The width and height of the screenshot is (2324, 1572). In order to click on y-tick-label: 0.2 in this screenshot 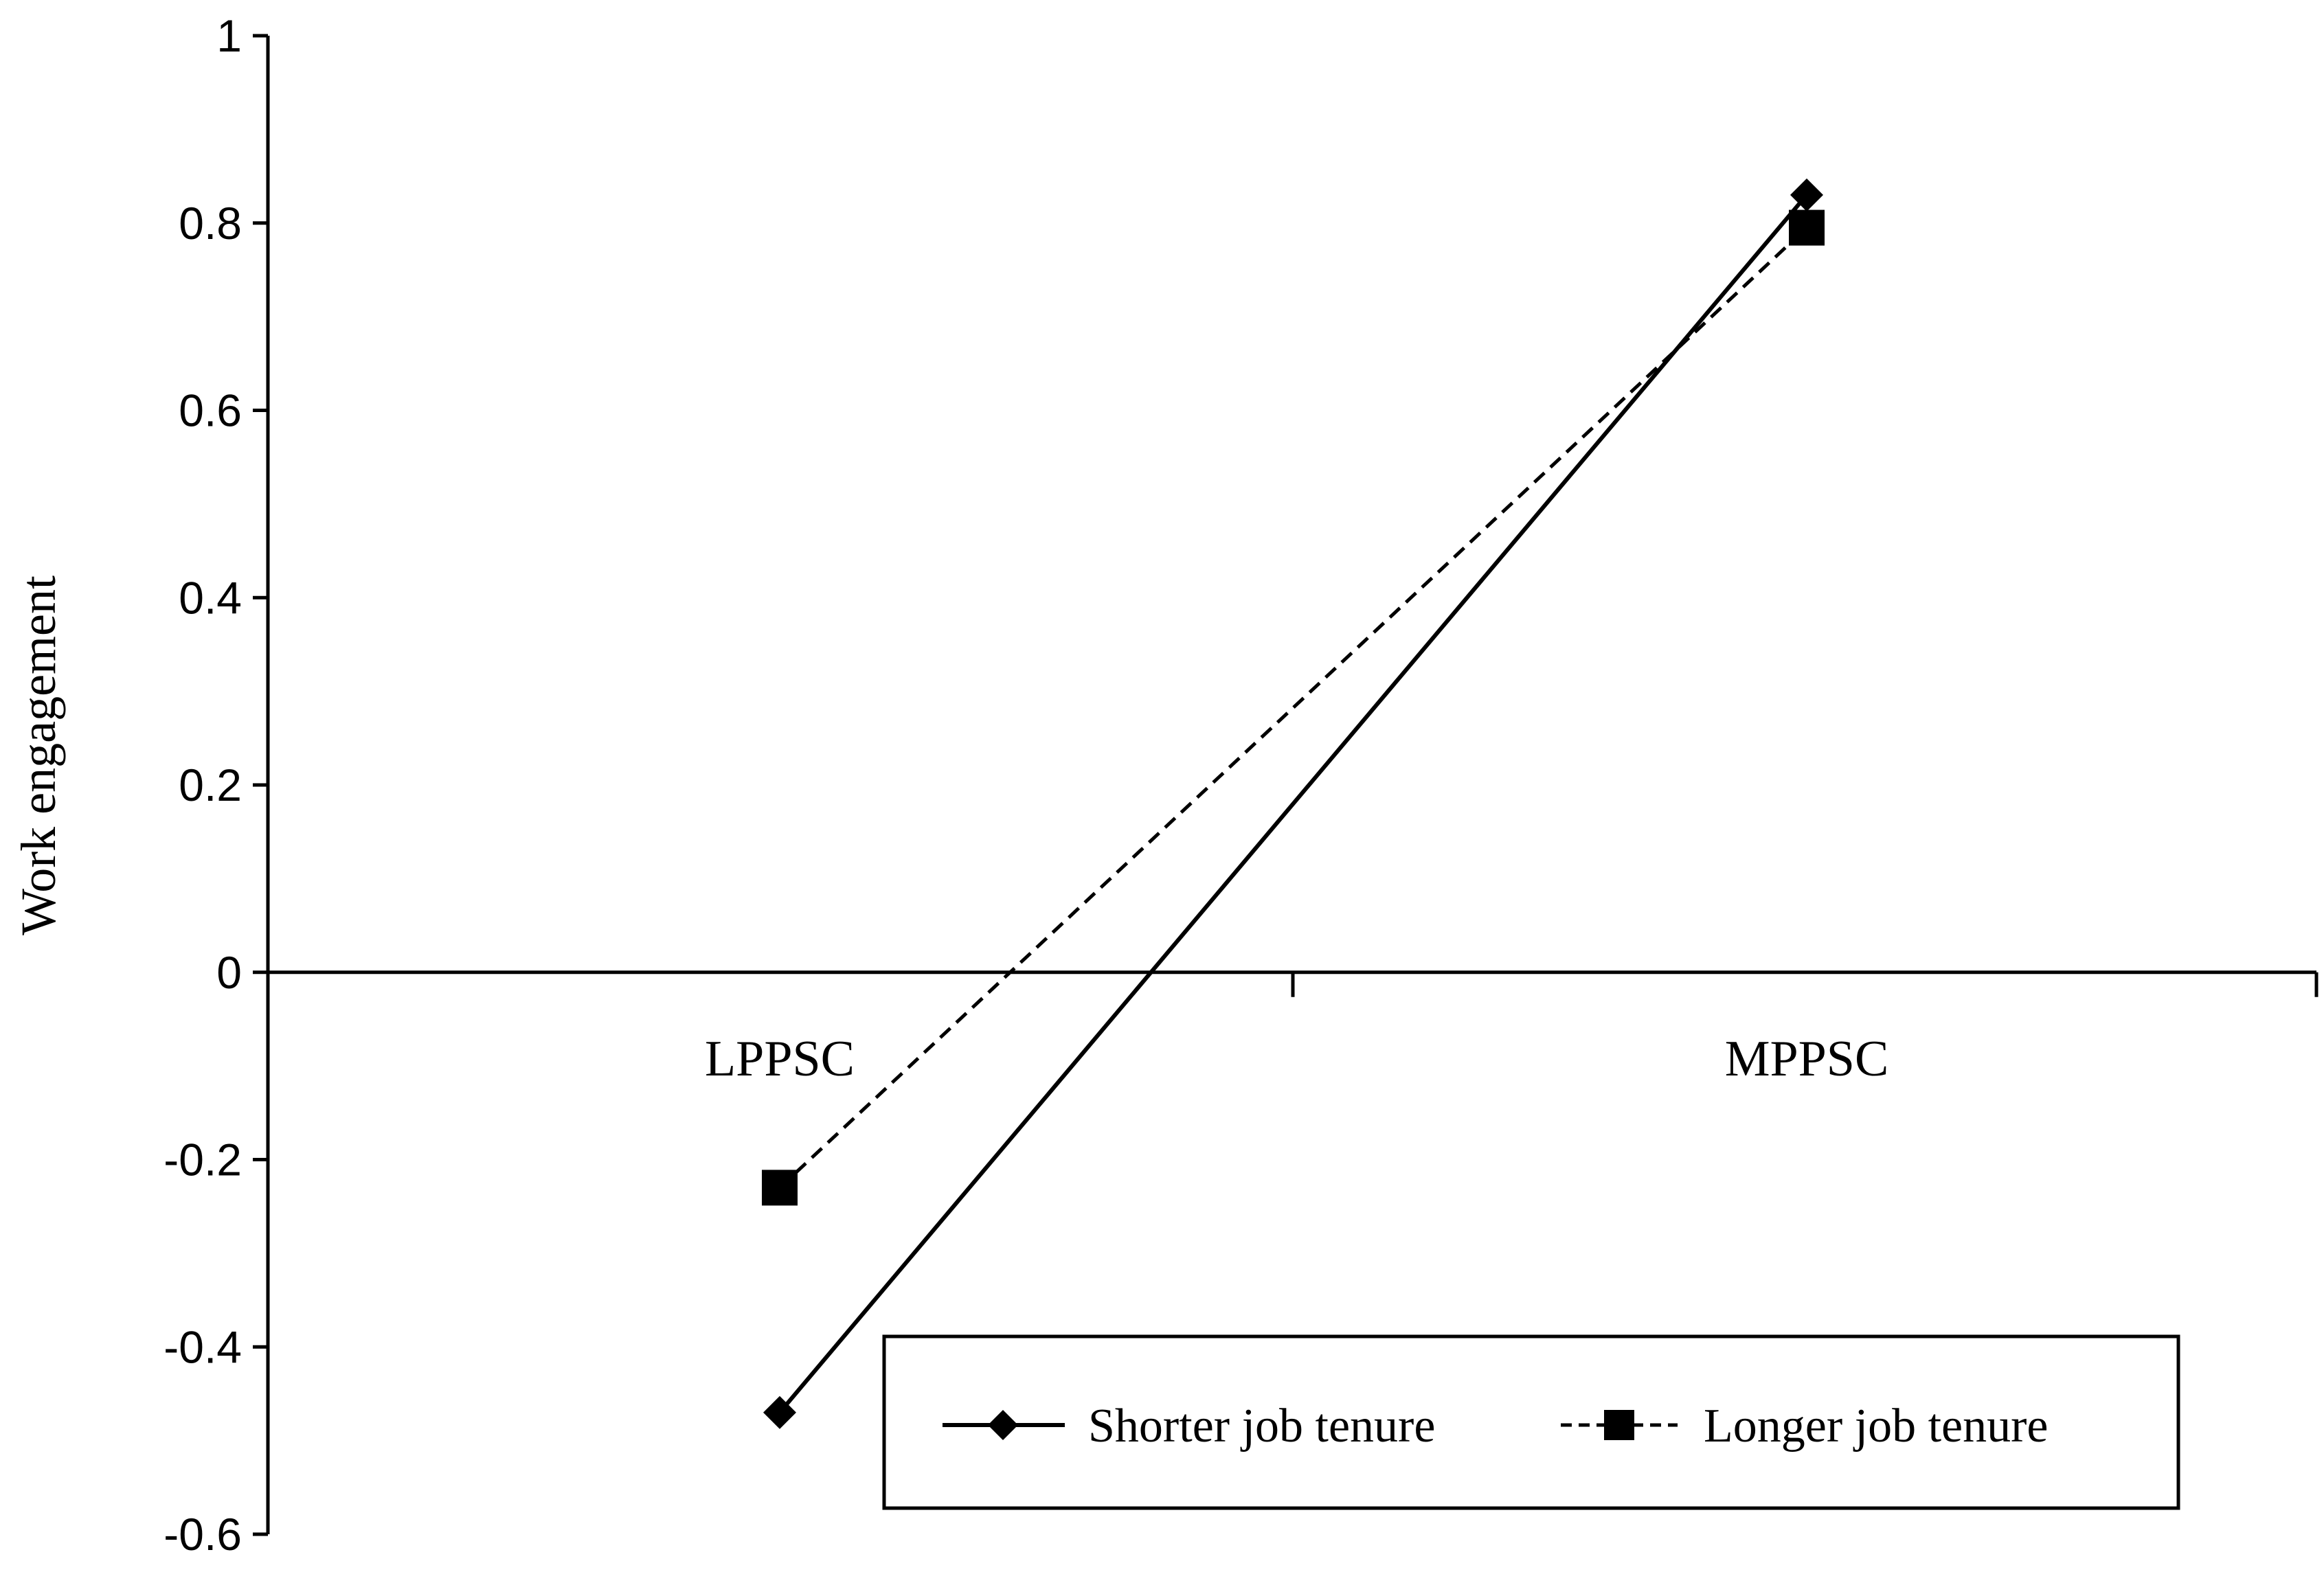, I will do `click(210, 785)`.